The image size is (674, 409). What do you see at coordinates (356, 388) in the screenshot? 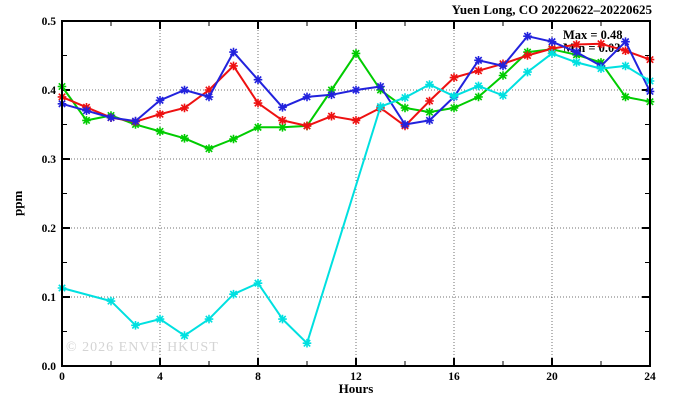
I see `x-axis-label: Hours` at bounding box center [356, 388].